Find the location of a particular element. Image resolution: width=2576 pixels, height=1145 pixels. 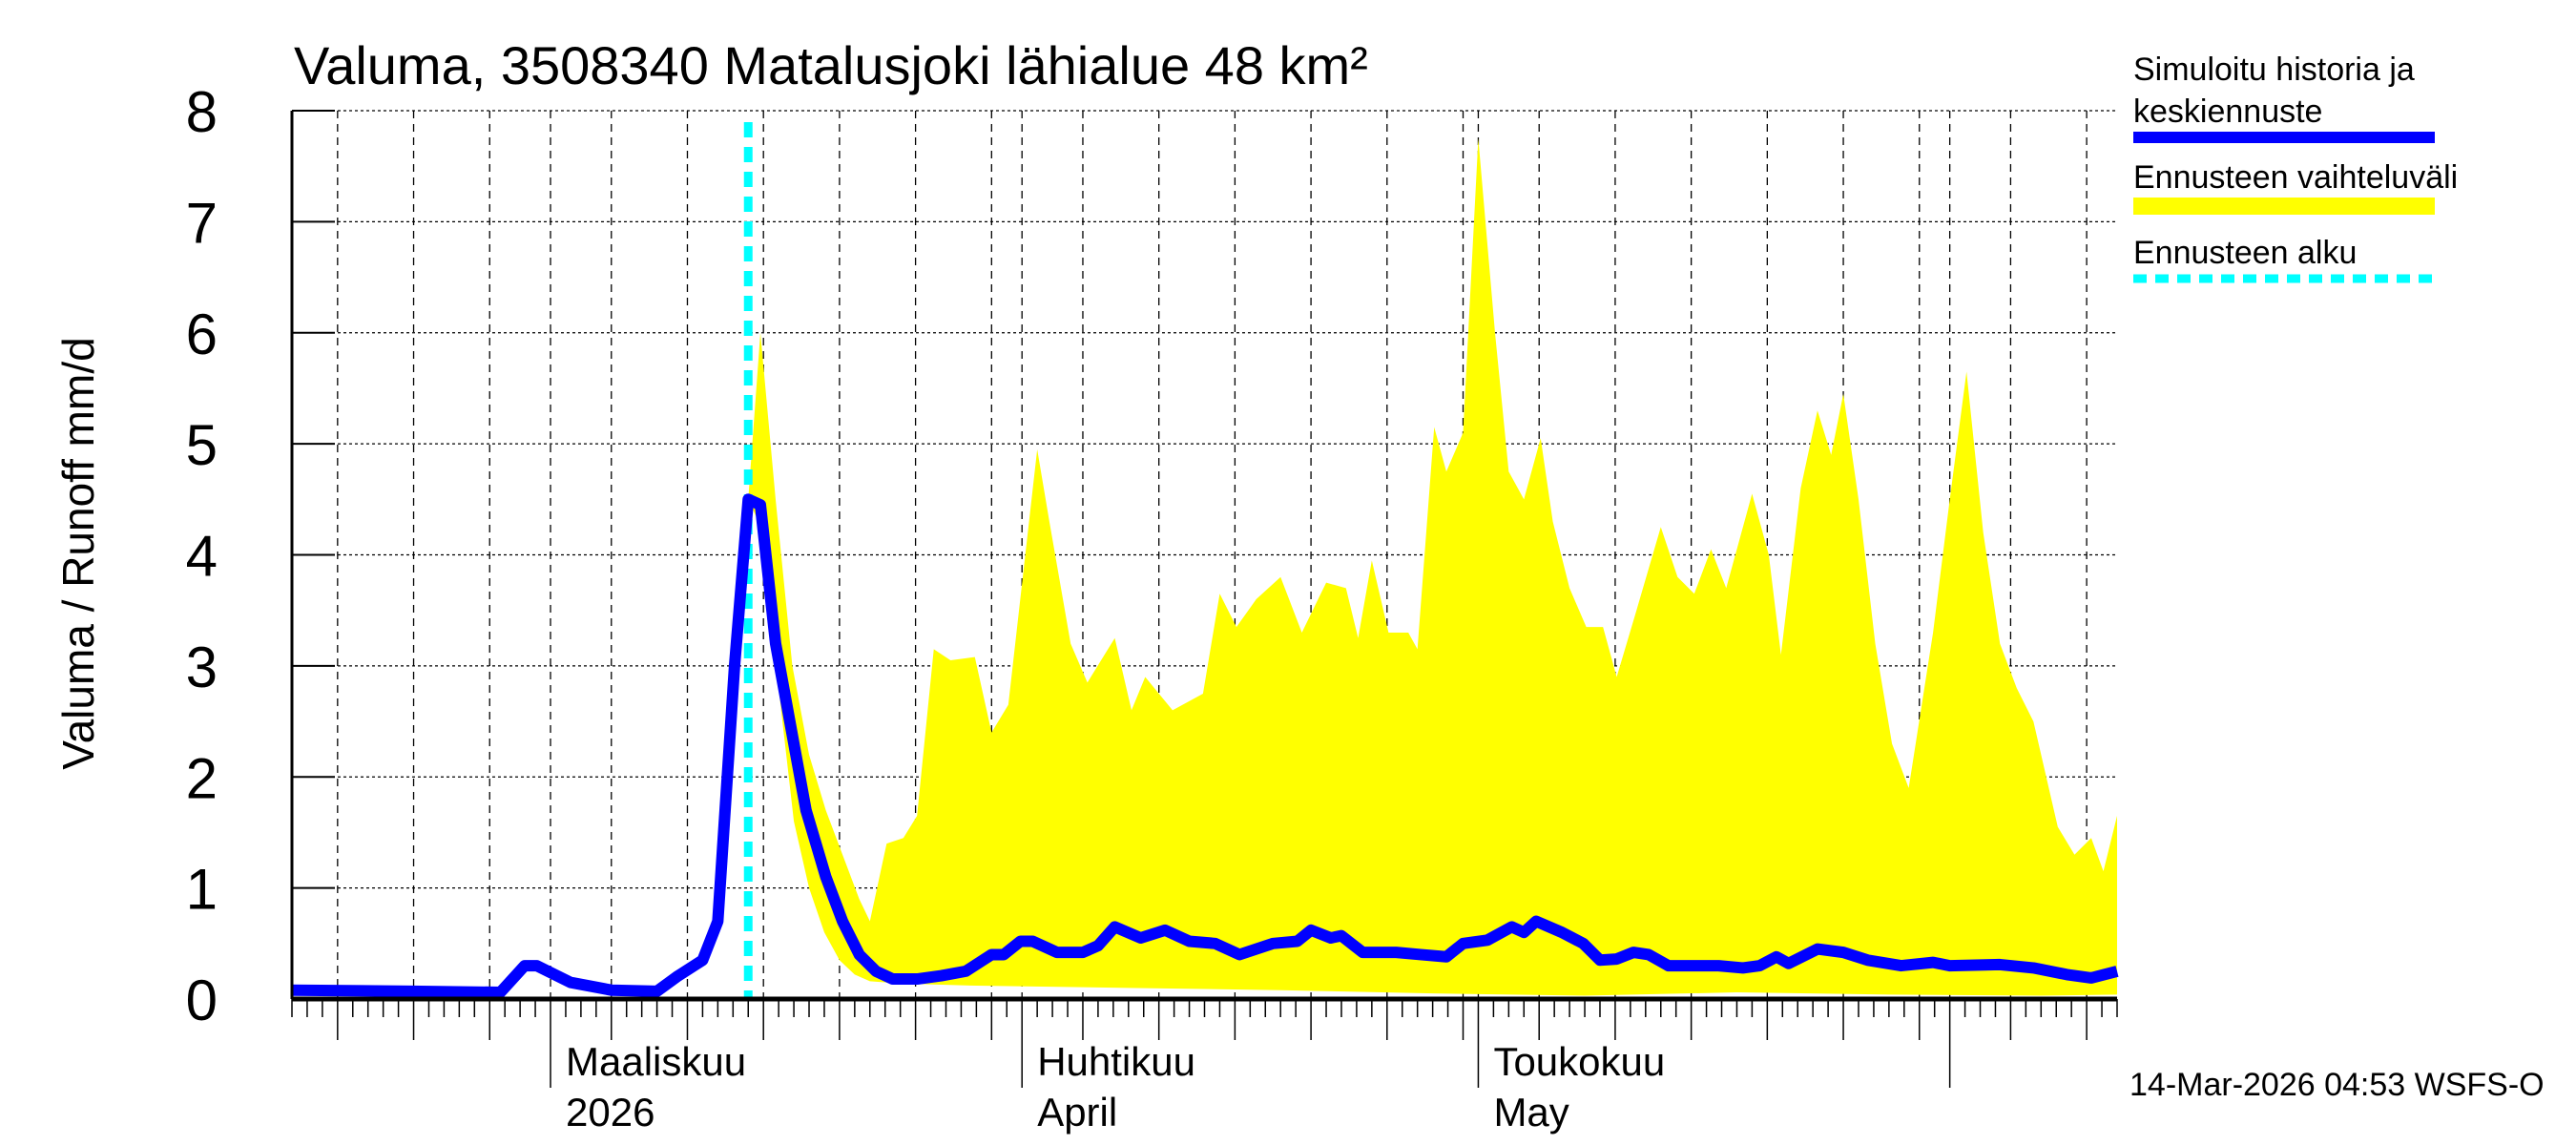

month-label: Maaliskuu is located at coordinates (656, 1061).